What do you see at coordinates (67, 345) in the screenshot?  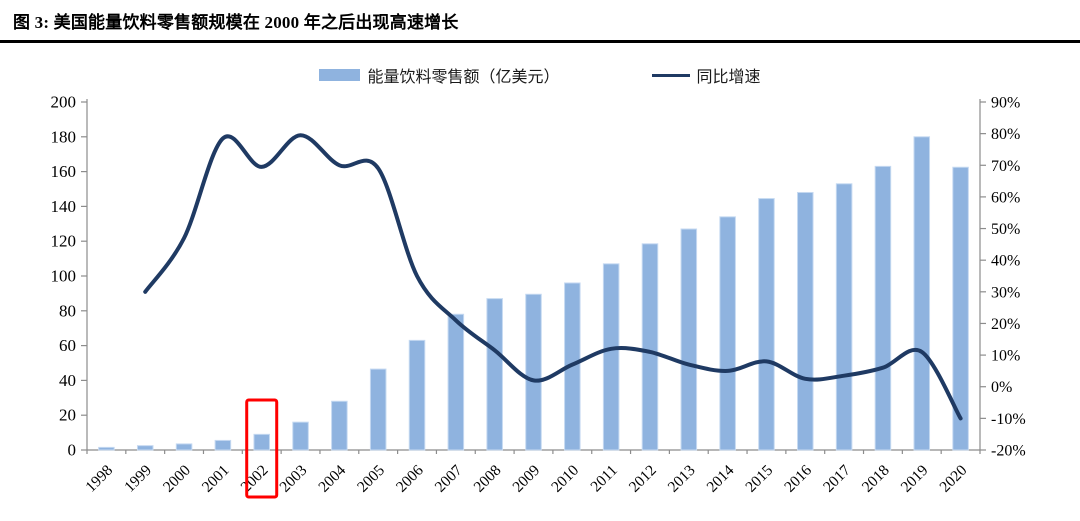 I see `y-left-tick-label: 60` at bounding box center [67, 345].